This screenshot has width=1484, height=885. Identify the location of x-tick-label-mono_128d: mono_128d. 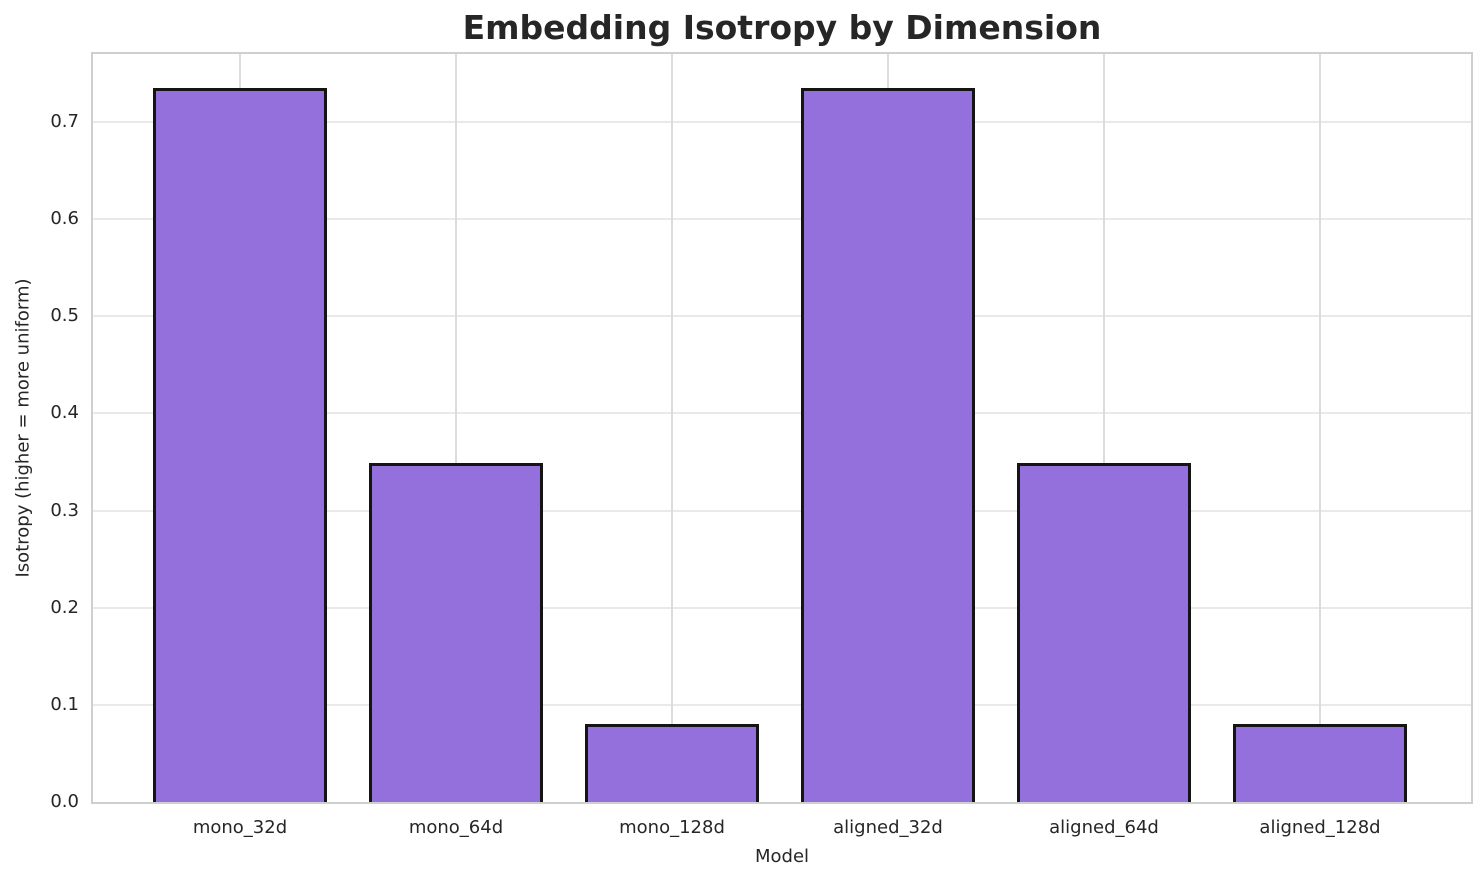
(672, 827).